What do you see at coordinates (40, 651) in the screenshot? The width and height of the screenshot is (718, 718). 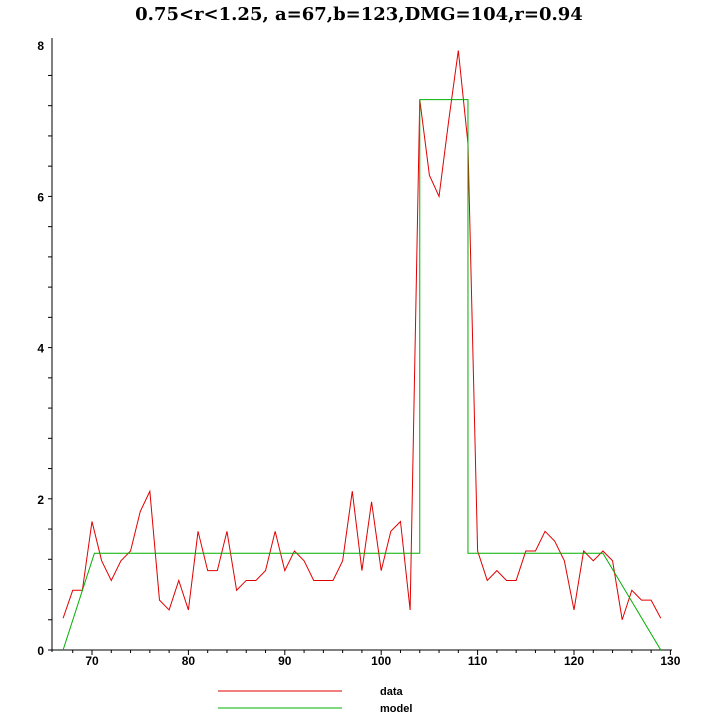 I see `y-tick-label: 0` at bounding box center [40, 651].